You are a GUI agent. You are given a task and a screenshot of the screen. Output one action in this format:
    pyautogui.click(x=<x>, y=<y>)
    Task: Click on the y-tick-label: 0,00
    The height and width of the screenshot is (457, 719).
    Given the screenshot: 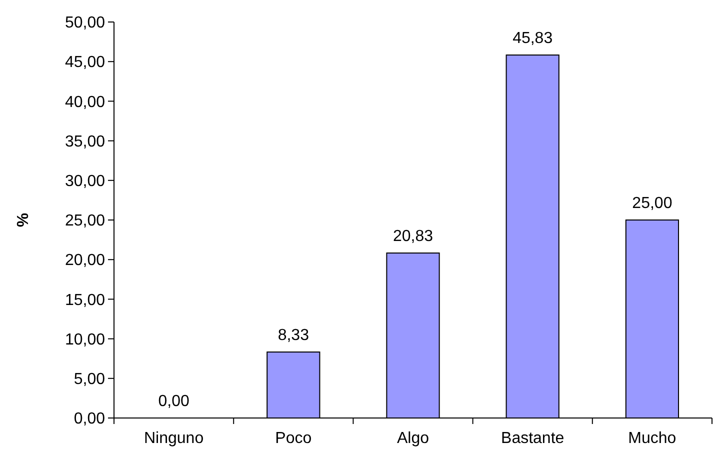 What is the action you would take?
    pyautogui.click(x=90, y=419)
    